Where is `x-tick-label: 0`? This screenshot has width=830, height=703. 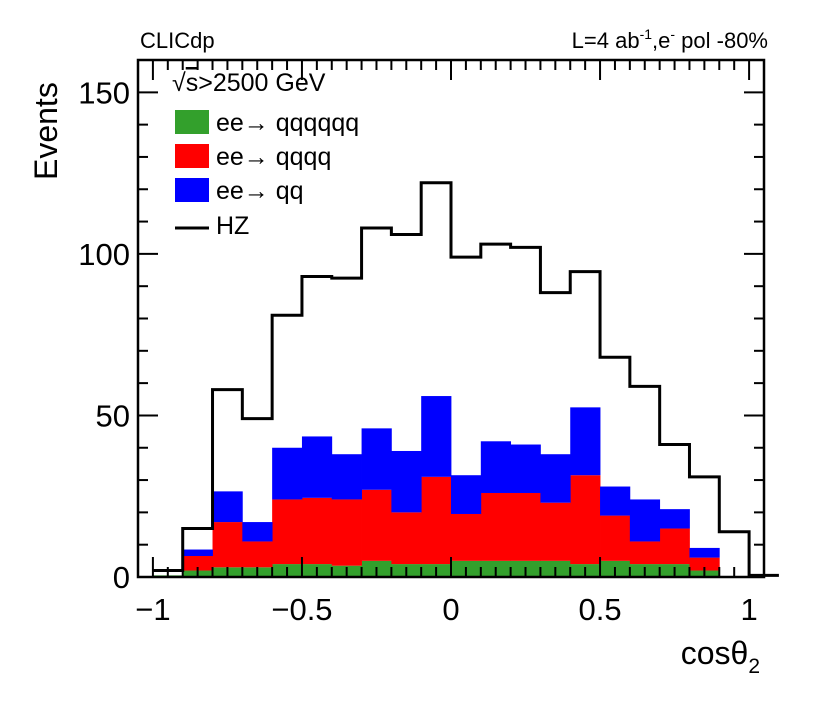
x-tick-label: 0 is located at coordinates (450, 609).